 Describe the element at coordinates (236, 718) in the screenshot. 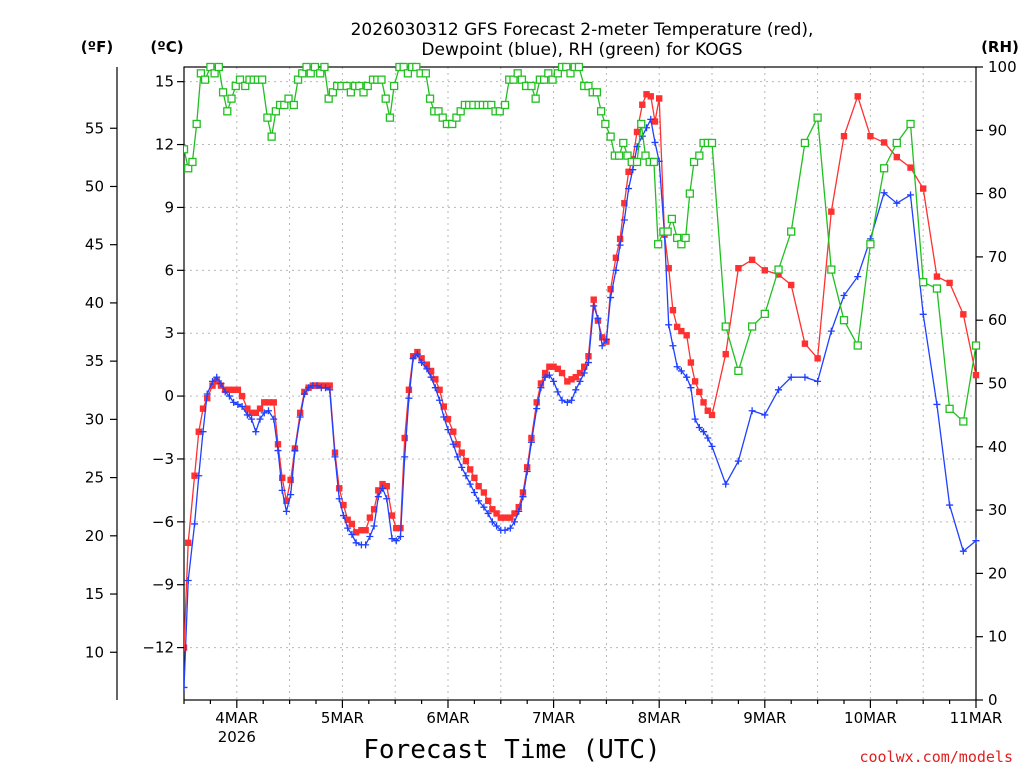

I see `x-tick-label: 4MAR` at that location.